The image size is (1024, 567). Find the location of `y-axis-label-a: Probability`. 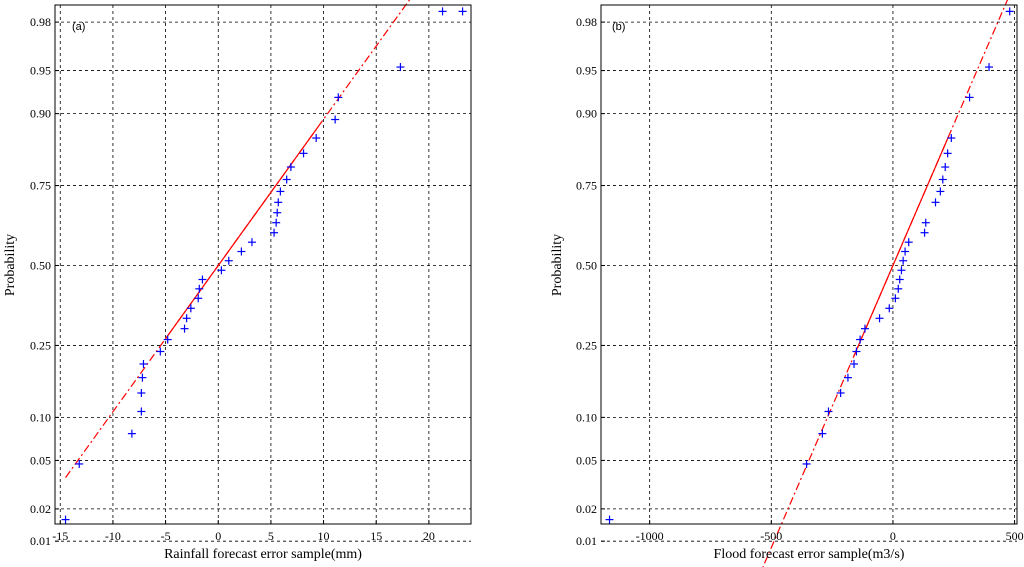

y-axis-label-a: Probability is located at coordinates (10, 265).